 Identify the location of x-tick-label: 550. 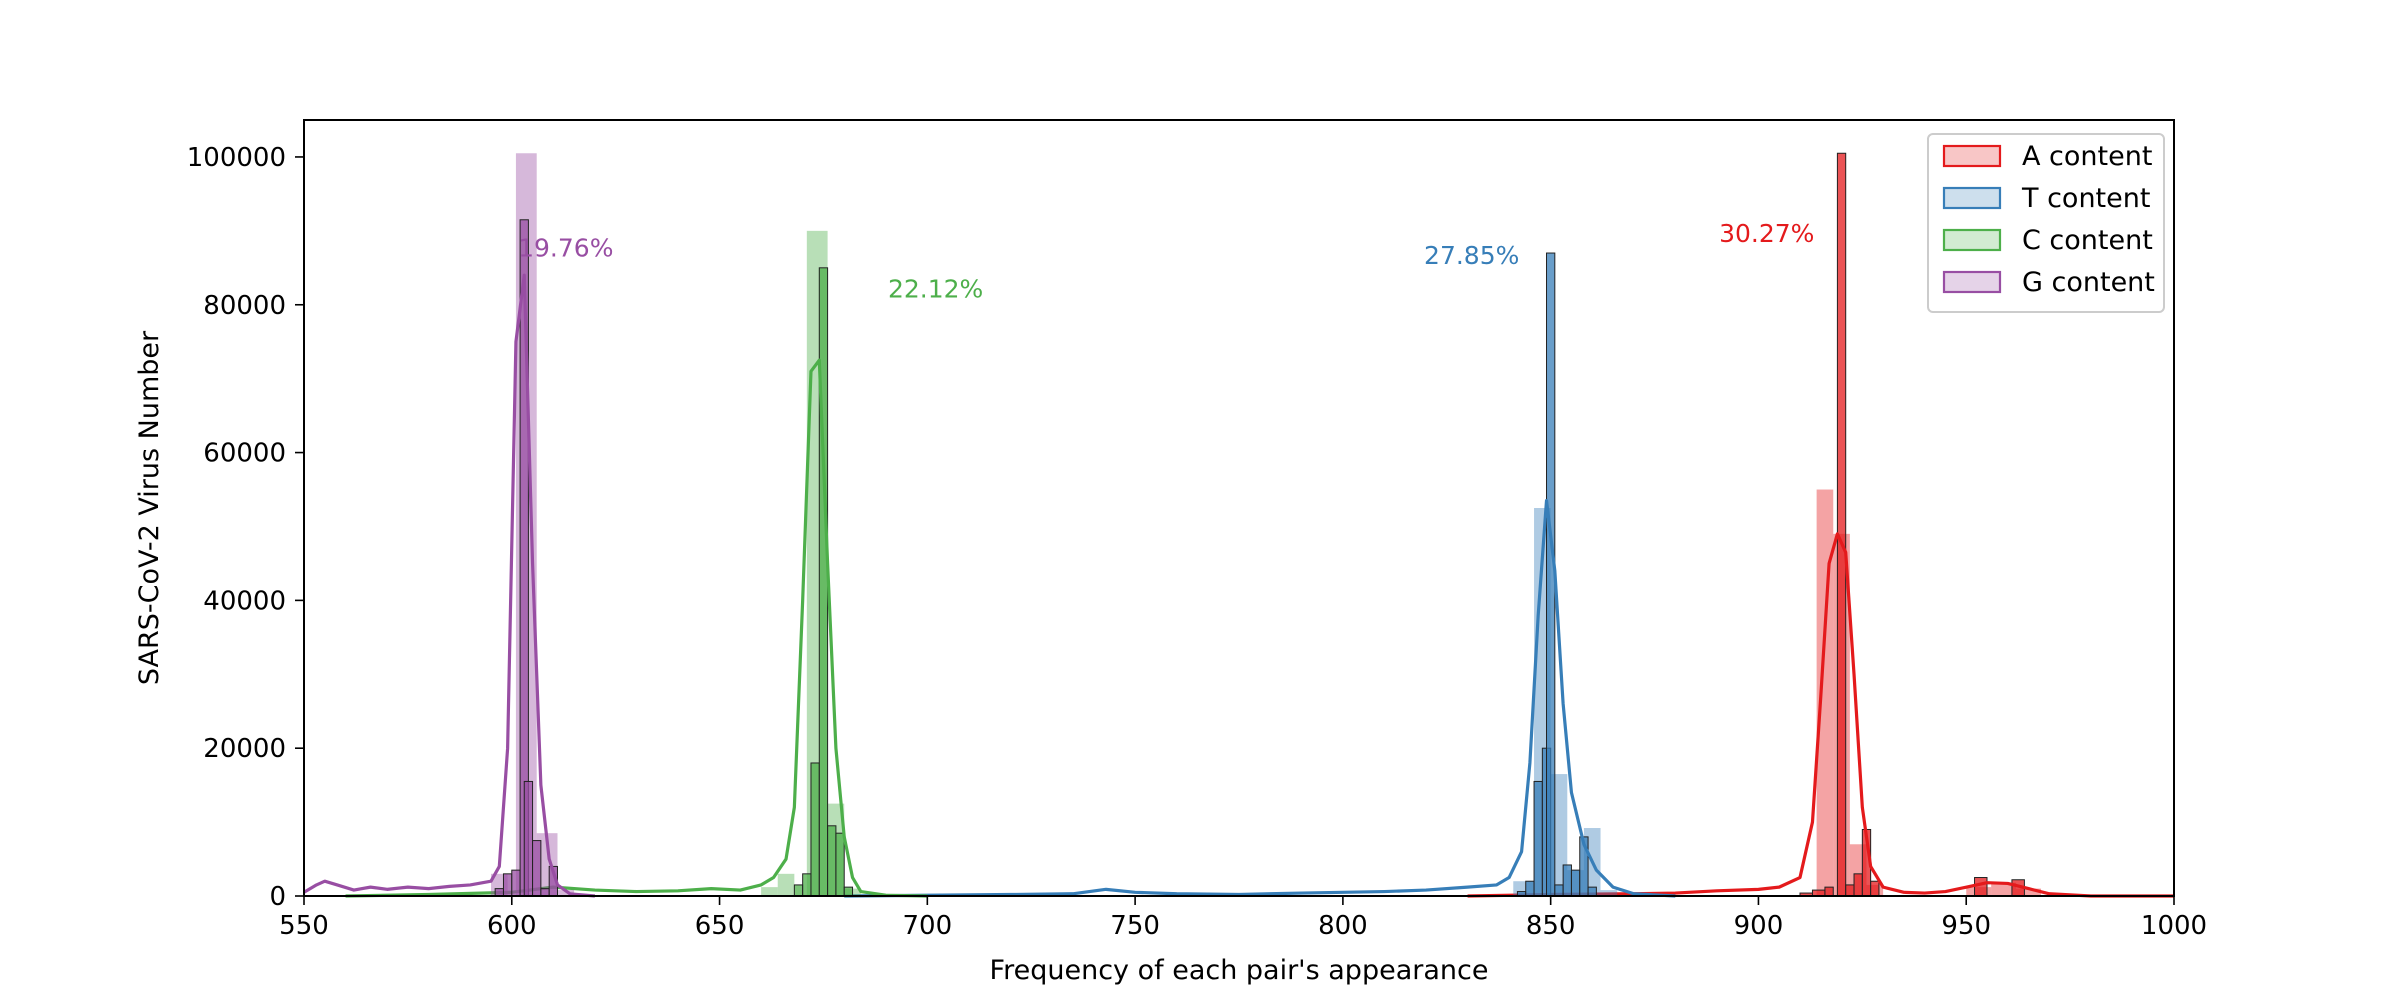
(304, 926).